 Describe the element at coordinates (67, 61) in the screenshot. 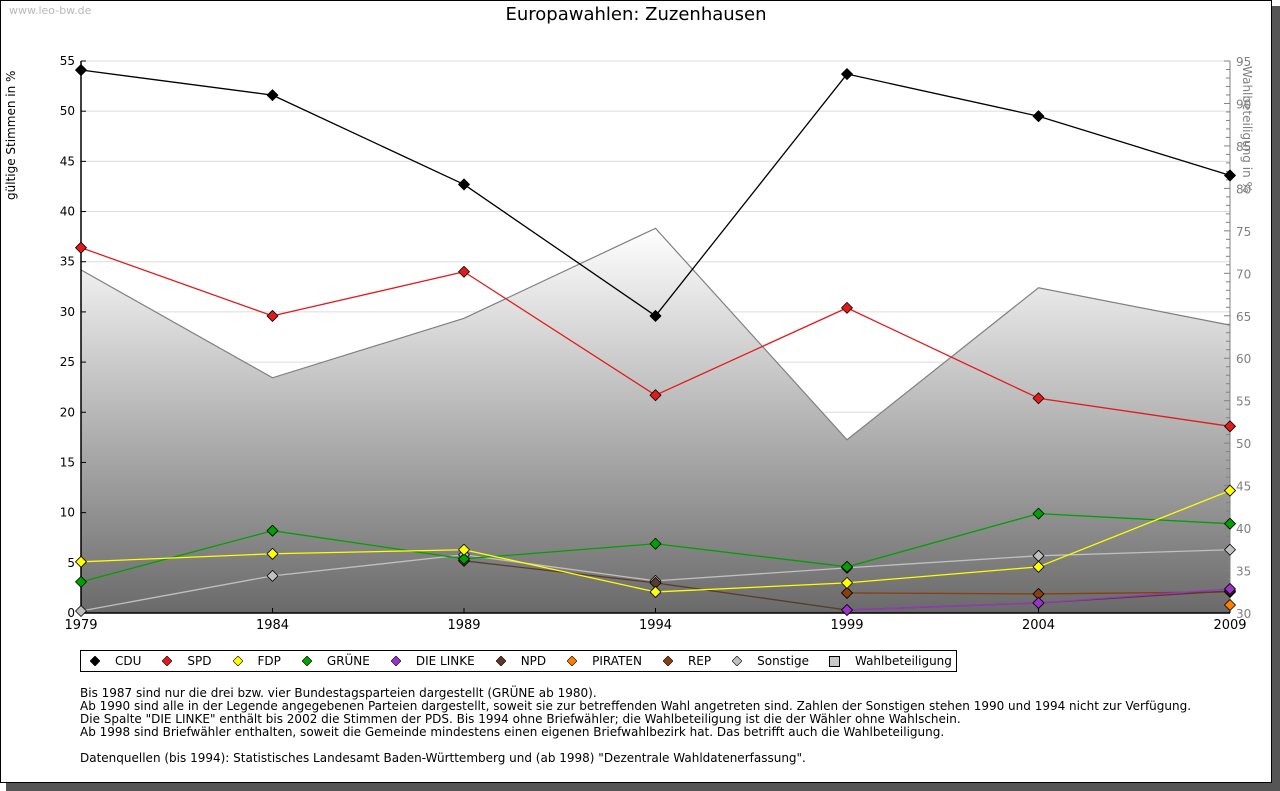

I see `y-tick-label-left: 55` at that location.